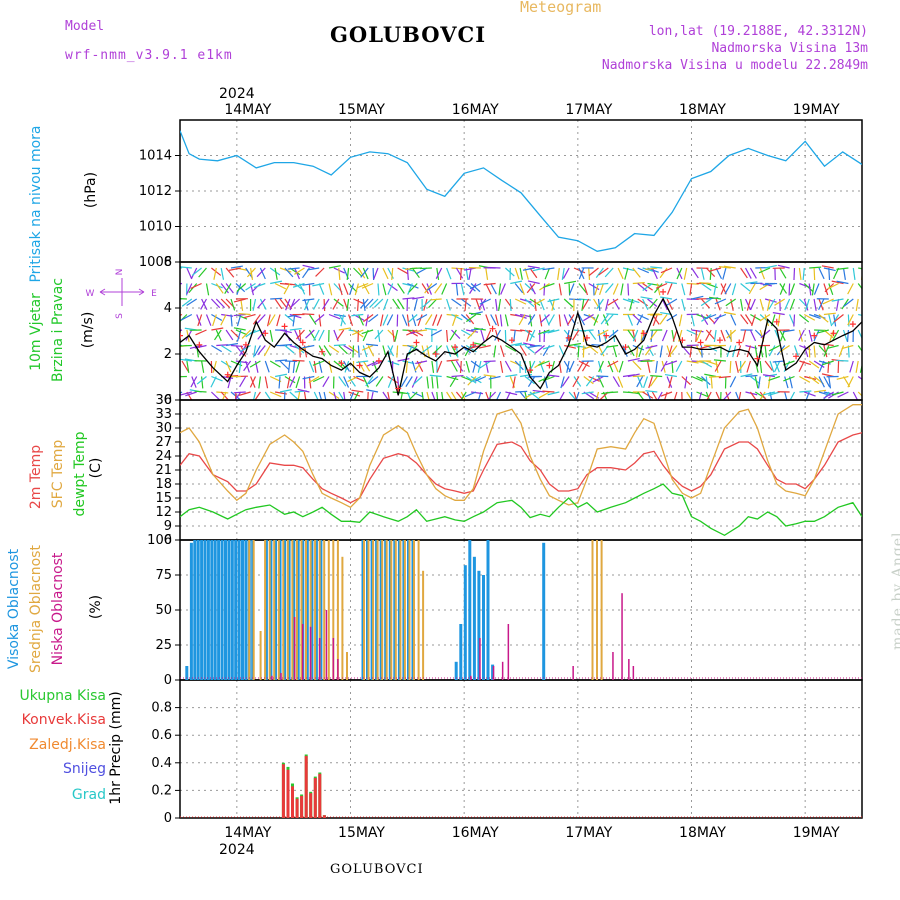 The width and height of the screenshot is (900, 900). I want to click on wind-label-2: Brzina i Pravac, so click(58, 330).